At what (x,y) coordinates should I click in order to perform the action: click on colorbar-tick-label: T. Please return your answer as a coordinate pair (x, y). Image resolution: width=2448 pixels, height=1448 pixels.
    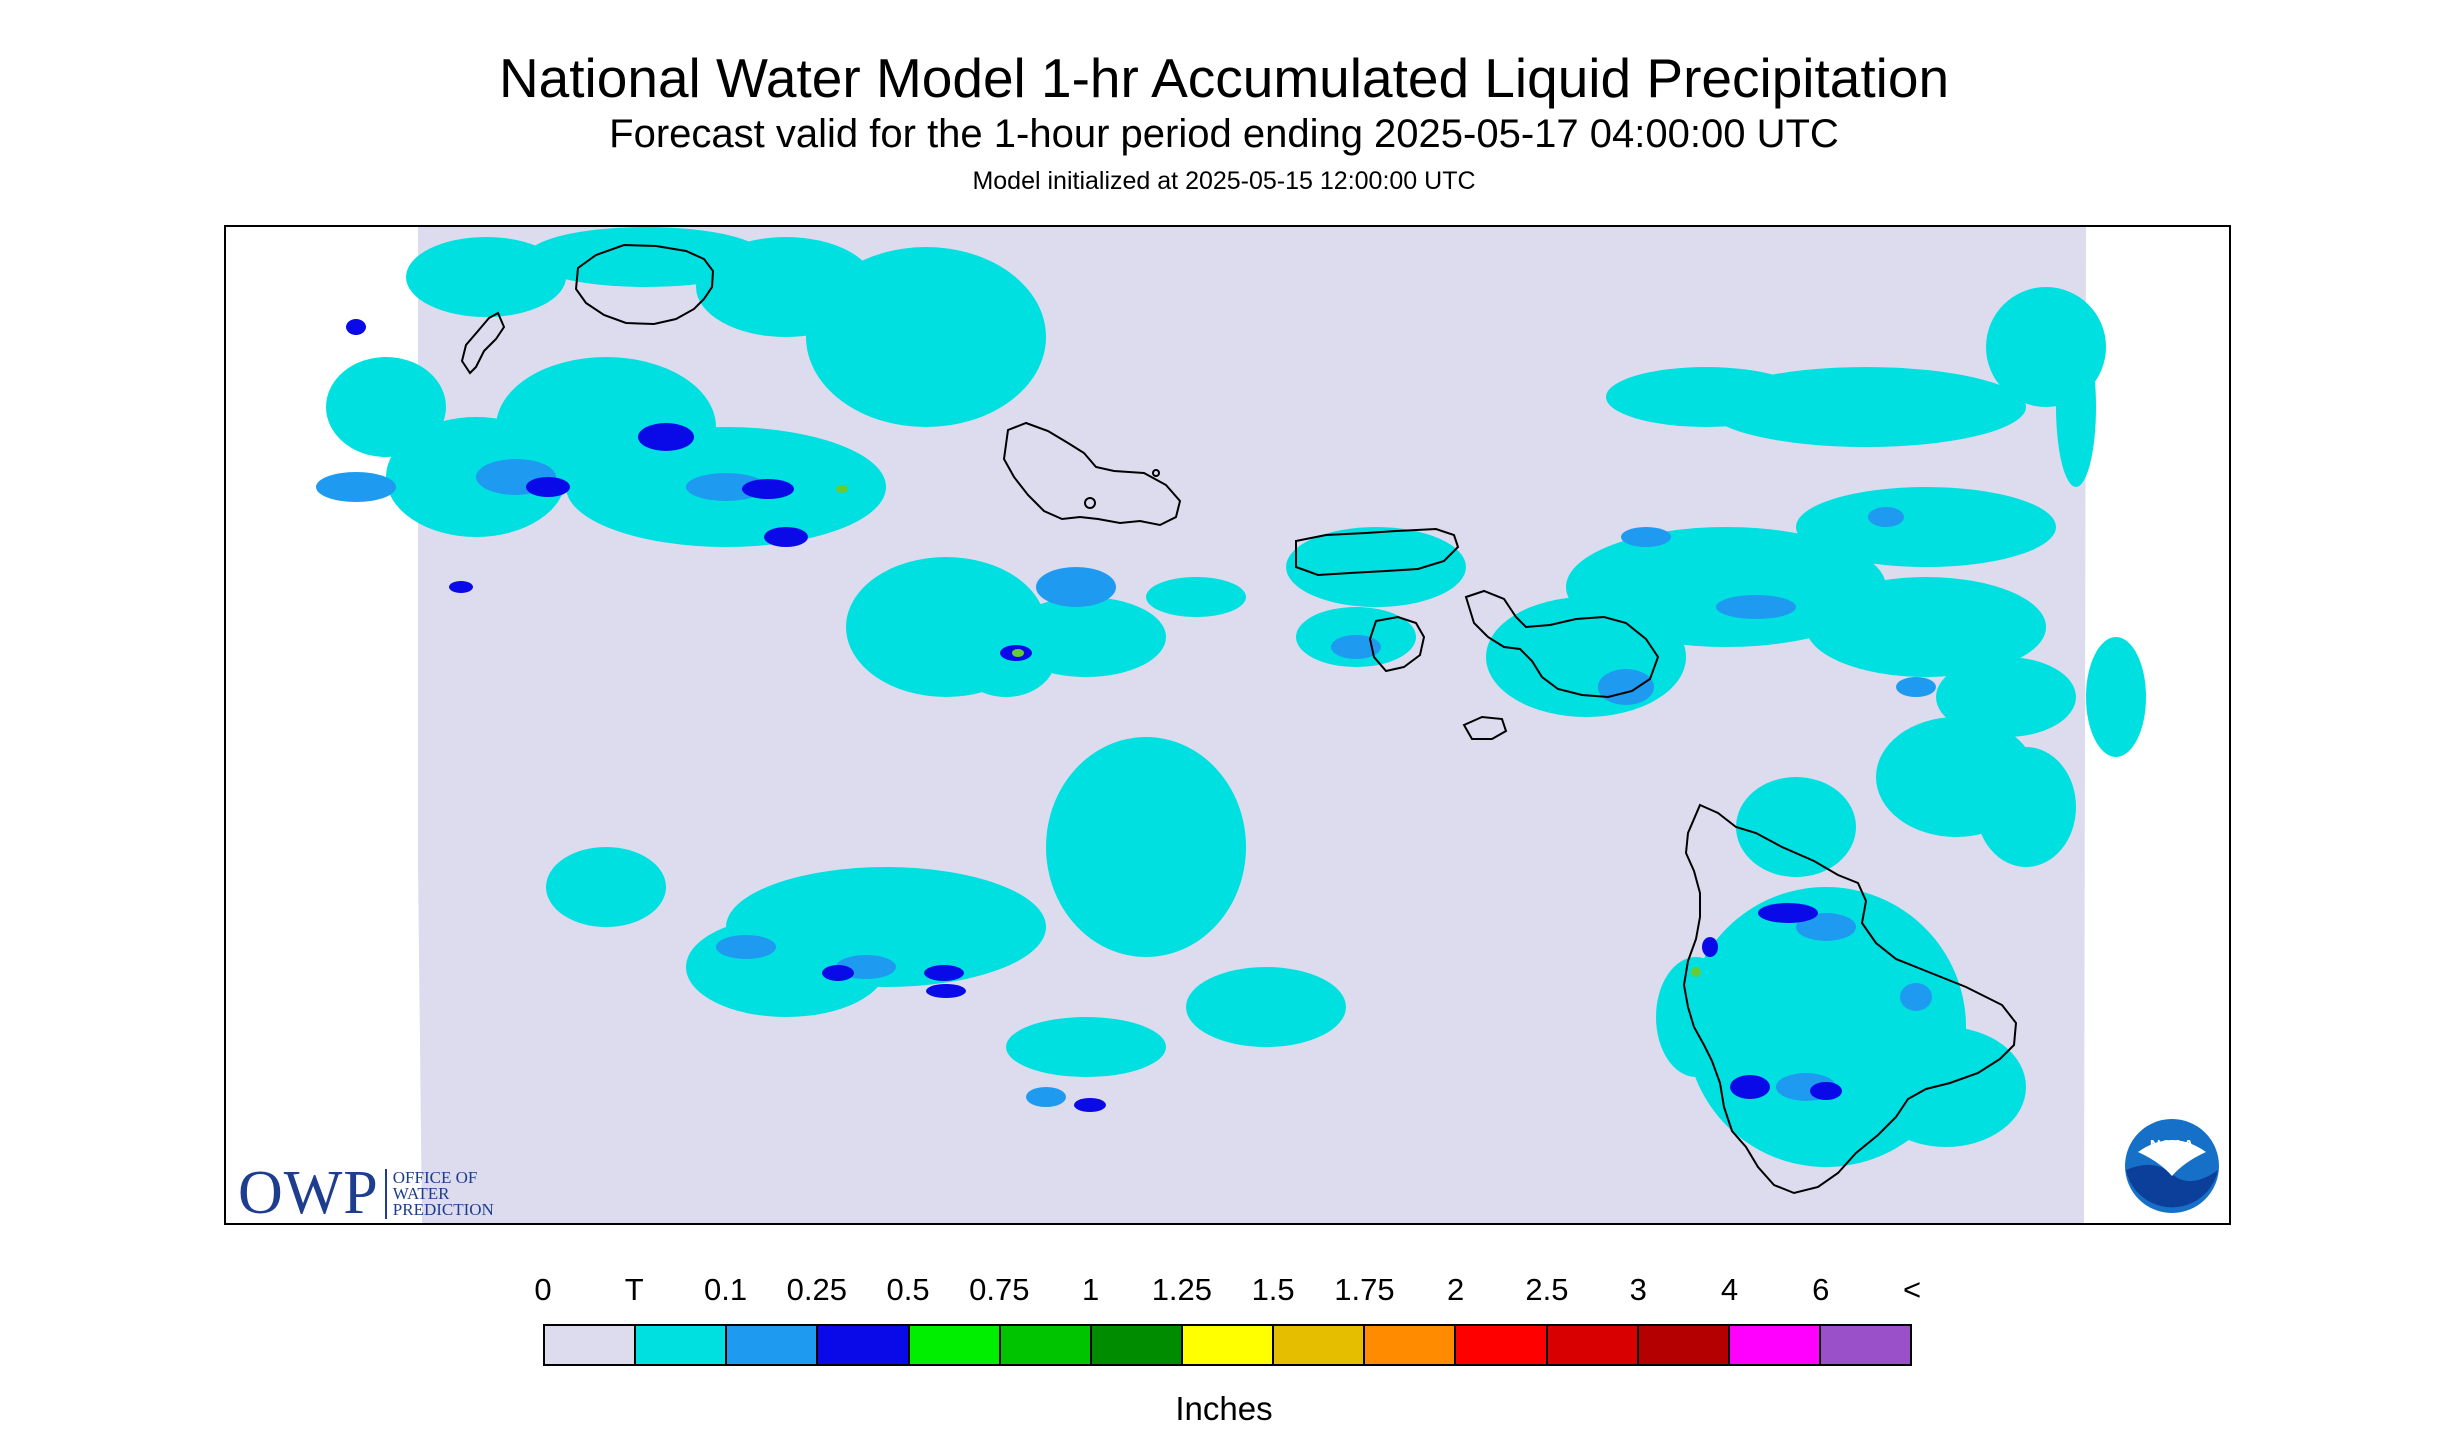
    Looking at the image, I should click on (634, 1289).